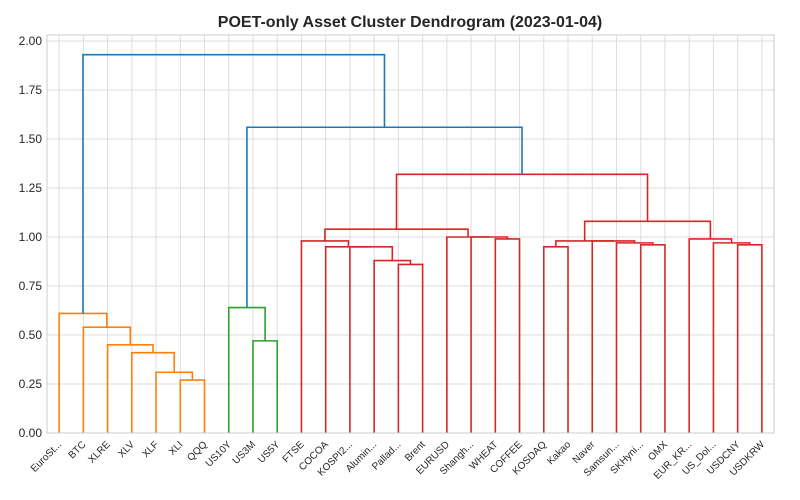  What do you see at coordinates (31, 90) in the screenshot?
I see `y-tick-label: 1.75` at bounding box center [31, 90].